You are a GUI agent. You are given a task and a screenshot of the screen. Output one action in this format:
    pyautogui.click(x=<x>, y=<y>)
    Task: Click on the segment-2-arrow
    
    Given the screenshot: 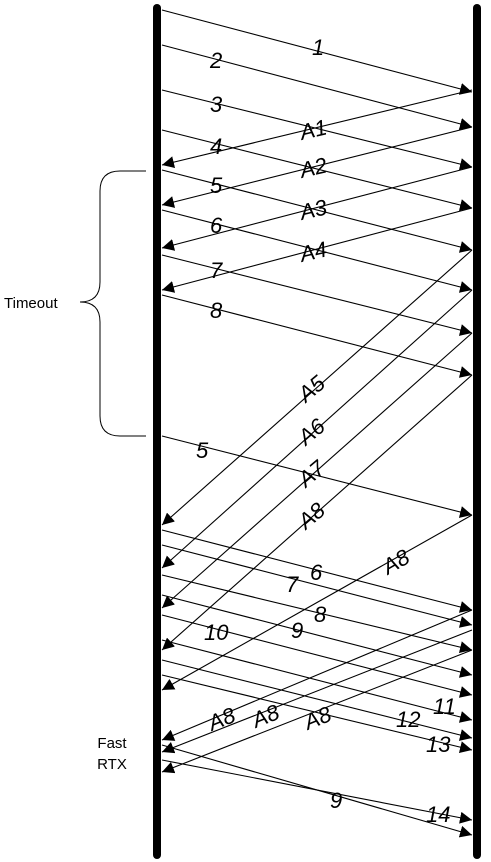 What is the action you would take?
    pyautogui.click(x=317, y=87)
    